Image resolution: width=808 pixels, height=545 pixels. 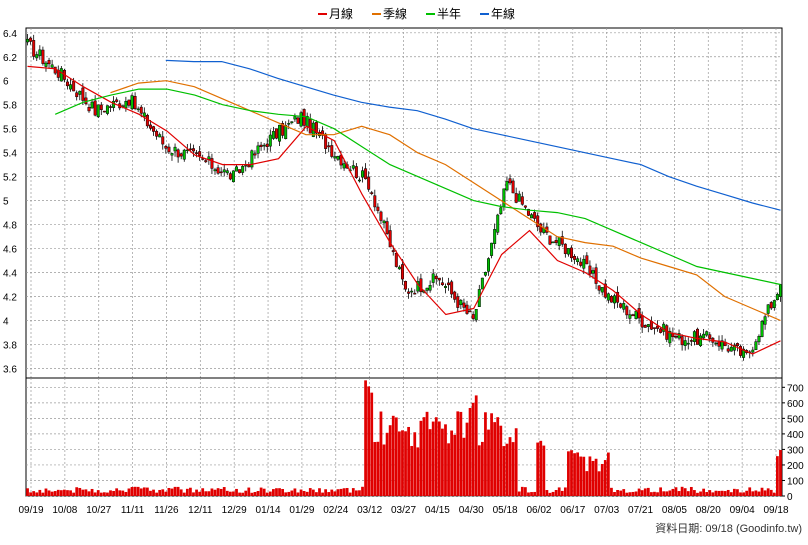 What do you see at coordinates (10, 34) in the screenshot?
I see `price-tick-label: 6.4` at bounding box center [10, 34].